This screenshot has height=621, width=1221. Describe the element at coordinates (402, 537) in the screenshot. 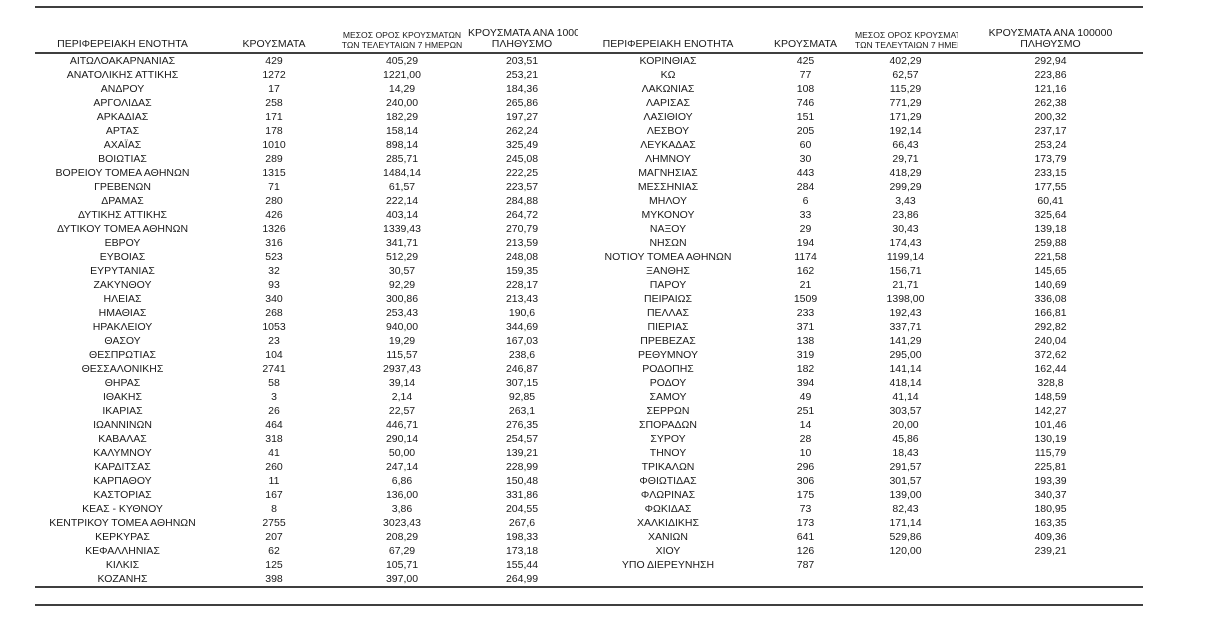

I see `cell-avg7days-left: 208,29` at that location.